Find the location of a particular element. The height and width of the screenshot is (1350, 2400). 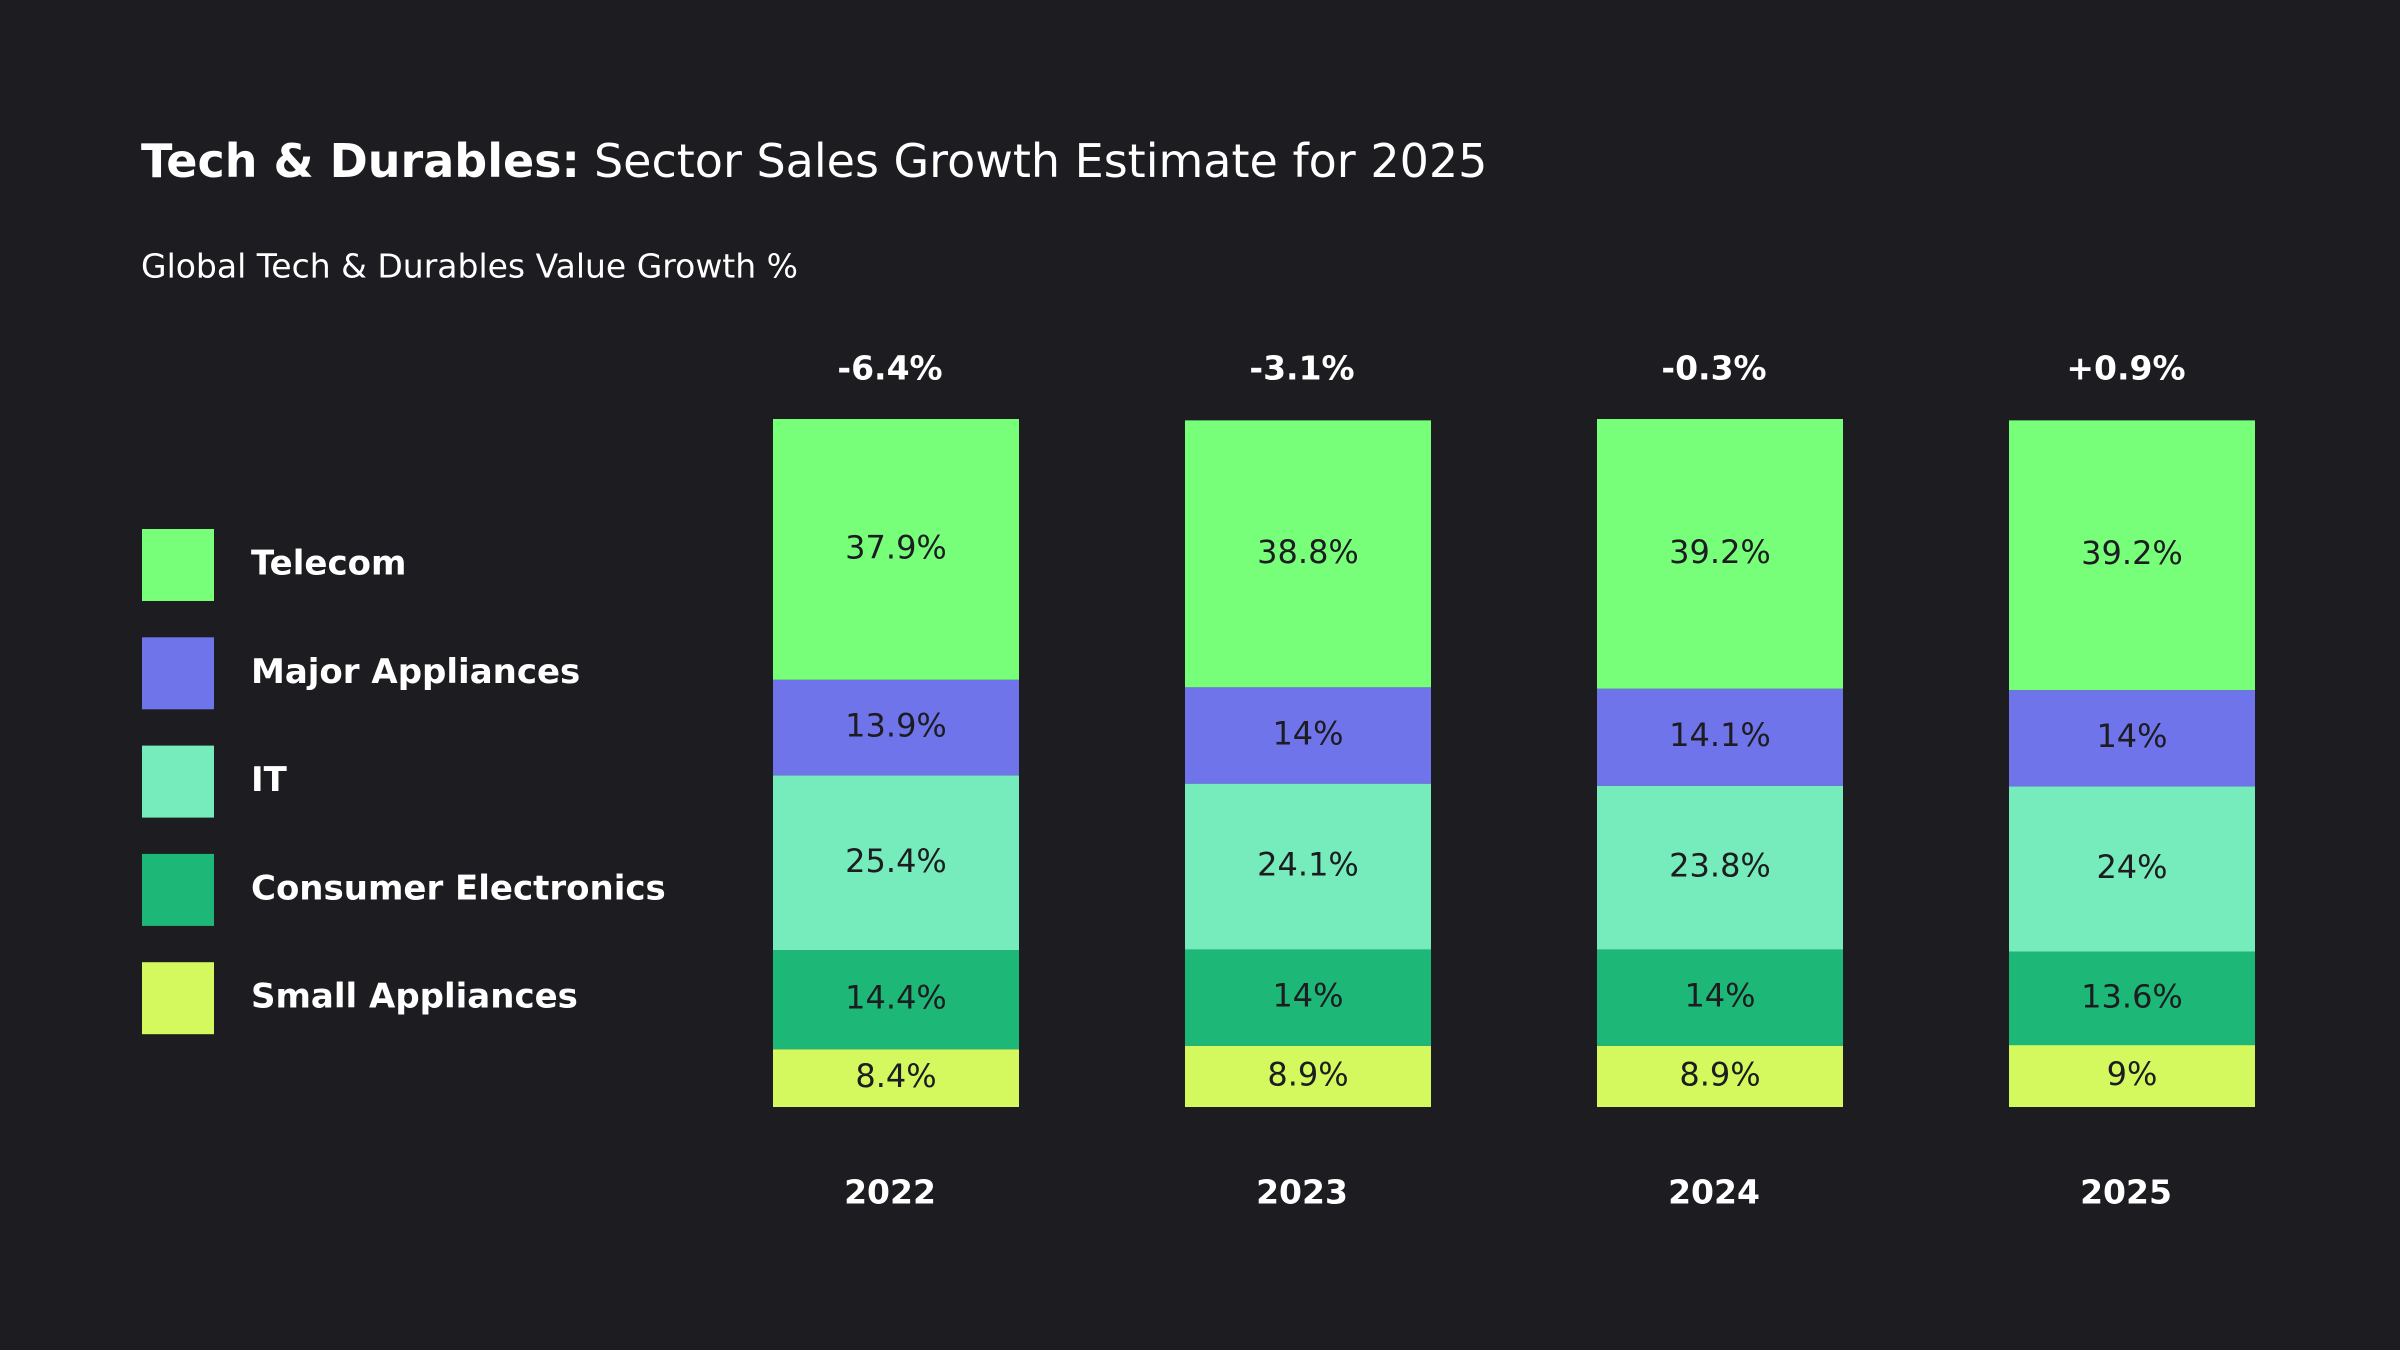

data-label: 14.1% is located at coordinates (1720, 735).